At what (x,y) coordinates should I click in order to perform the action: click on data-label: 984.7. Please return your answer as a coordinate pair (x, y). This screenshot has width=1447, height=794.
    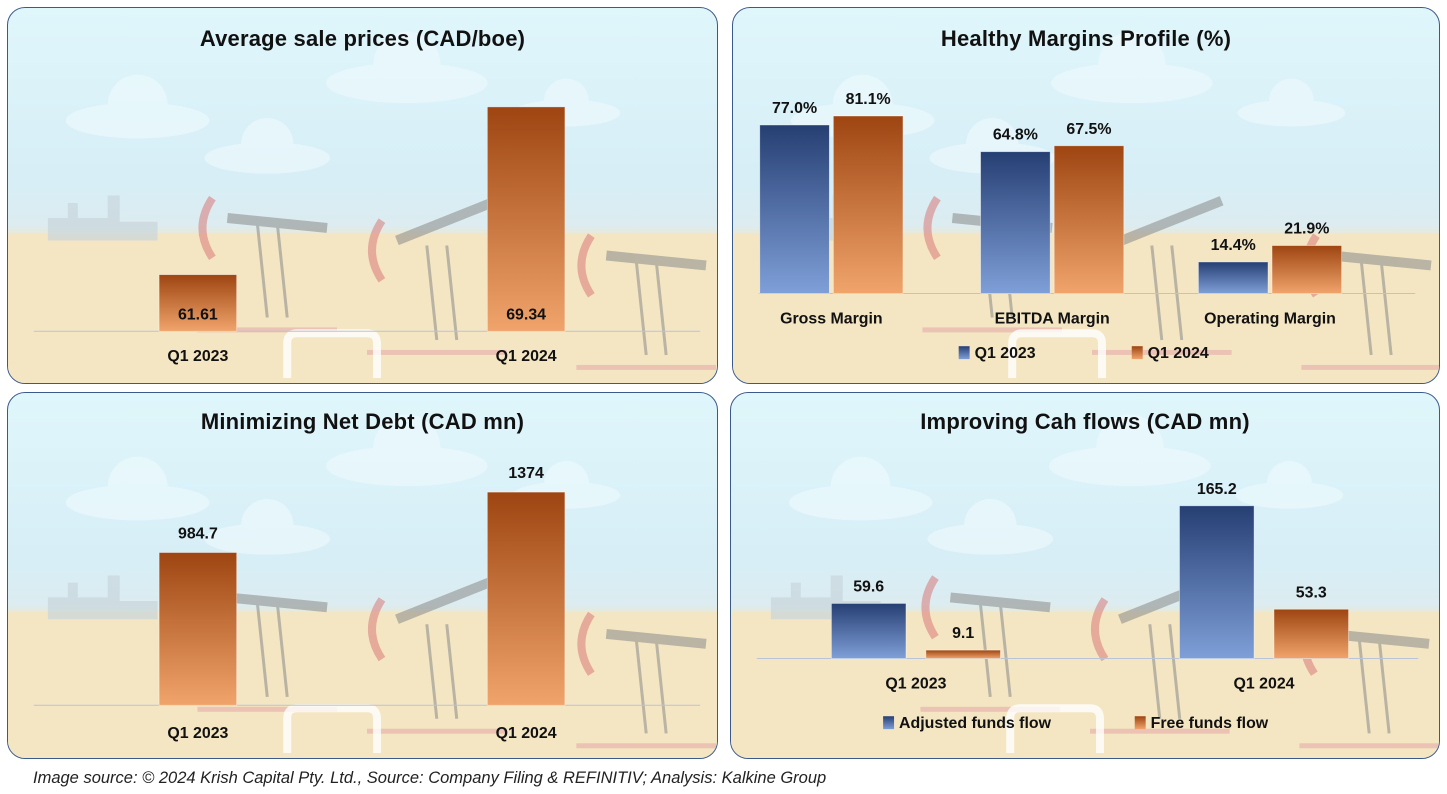
    Looking at the image, I should click on (198, 534).